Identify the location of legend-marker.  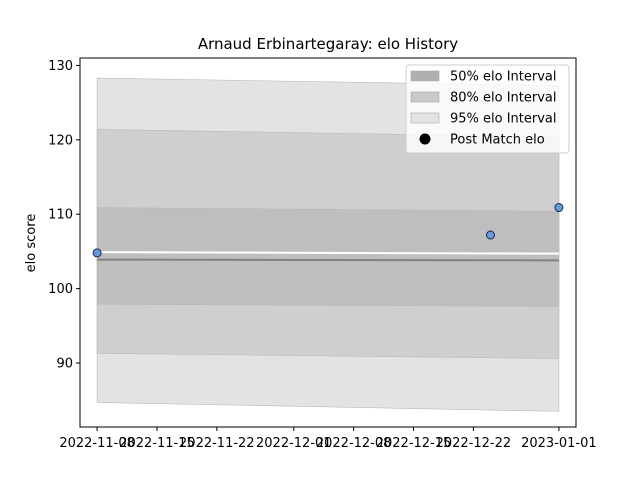
(425, 139).